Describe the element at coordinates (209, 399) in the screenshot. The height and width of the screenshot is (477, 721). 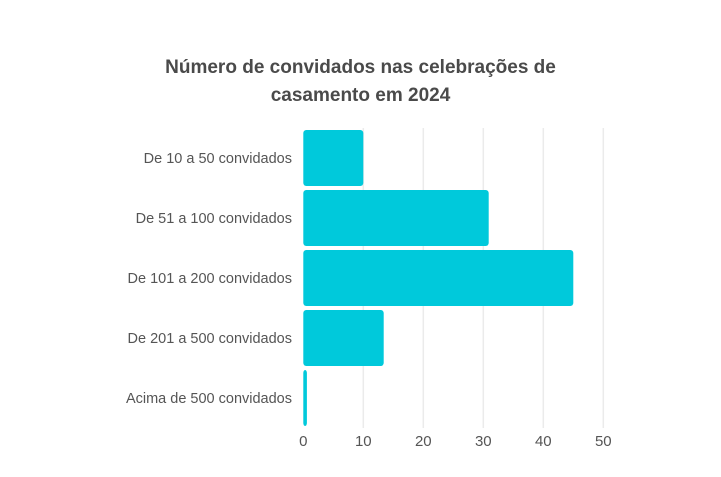
I see `y-category-label: Acima de 500 convidados` at that location.